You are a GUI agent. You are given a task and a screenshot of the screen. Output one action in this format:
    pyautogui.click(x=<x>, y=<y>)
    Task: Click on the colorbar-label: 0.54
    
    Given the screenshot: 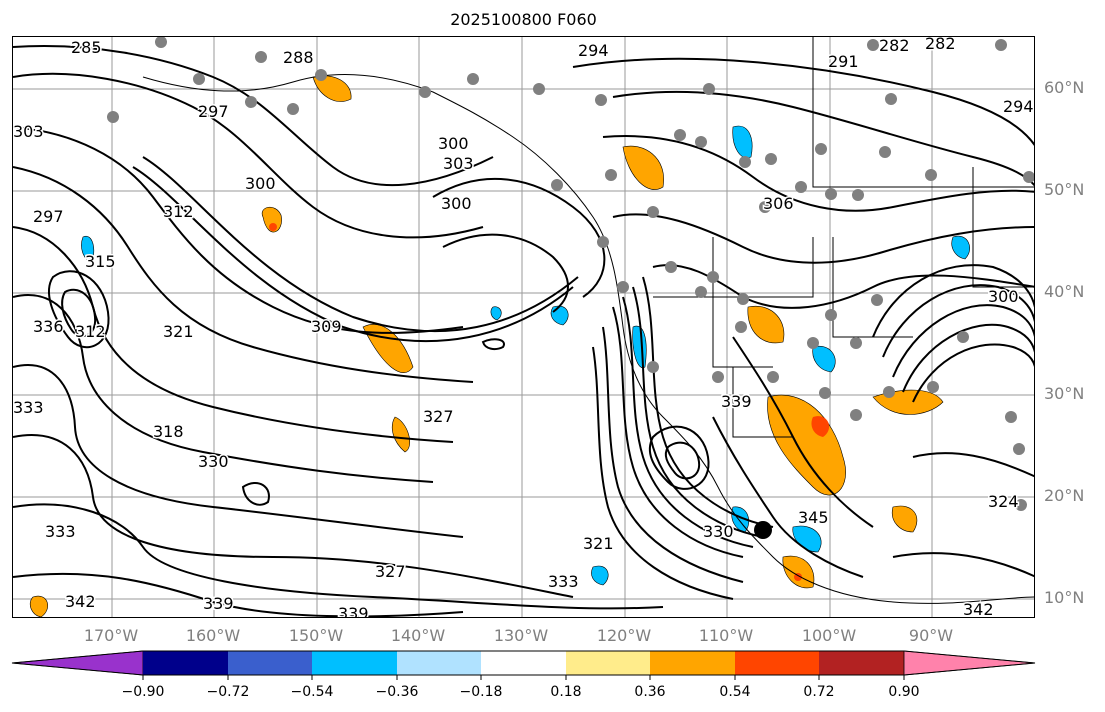 What is the action you would take?
    pyautogui.click(x=735, y=692)
    